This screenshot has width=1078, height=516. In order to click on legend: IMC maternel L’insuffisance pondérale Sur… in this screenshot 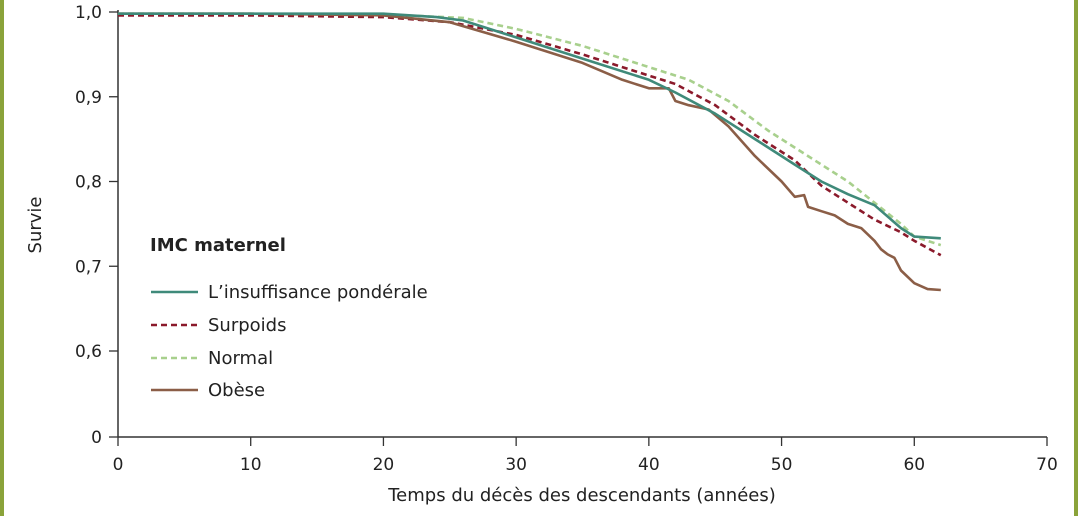, I will do `click(289, 318)`.